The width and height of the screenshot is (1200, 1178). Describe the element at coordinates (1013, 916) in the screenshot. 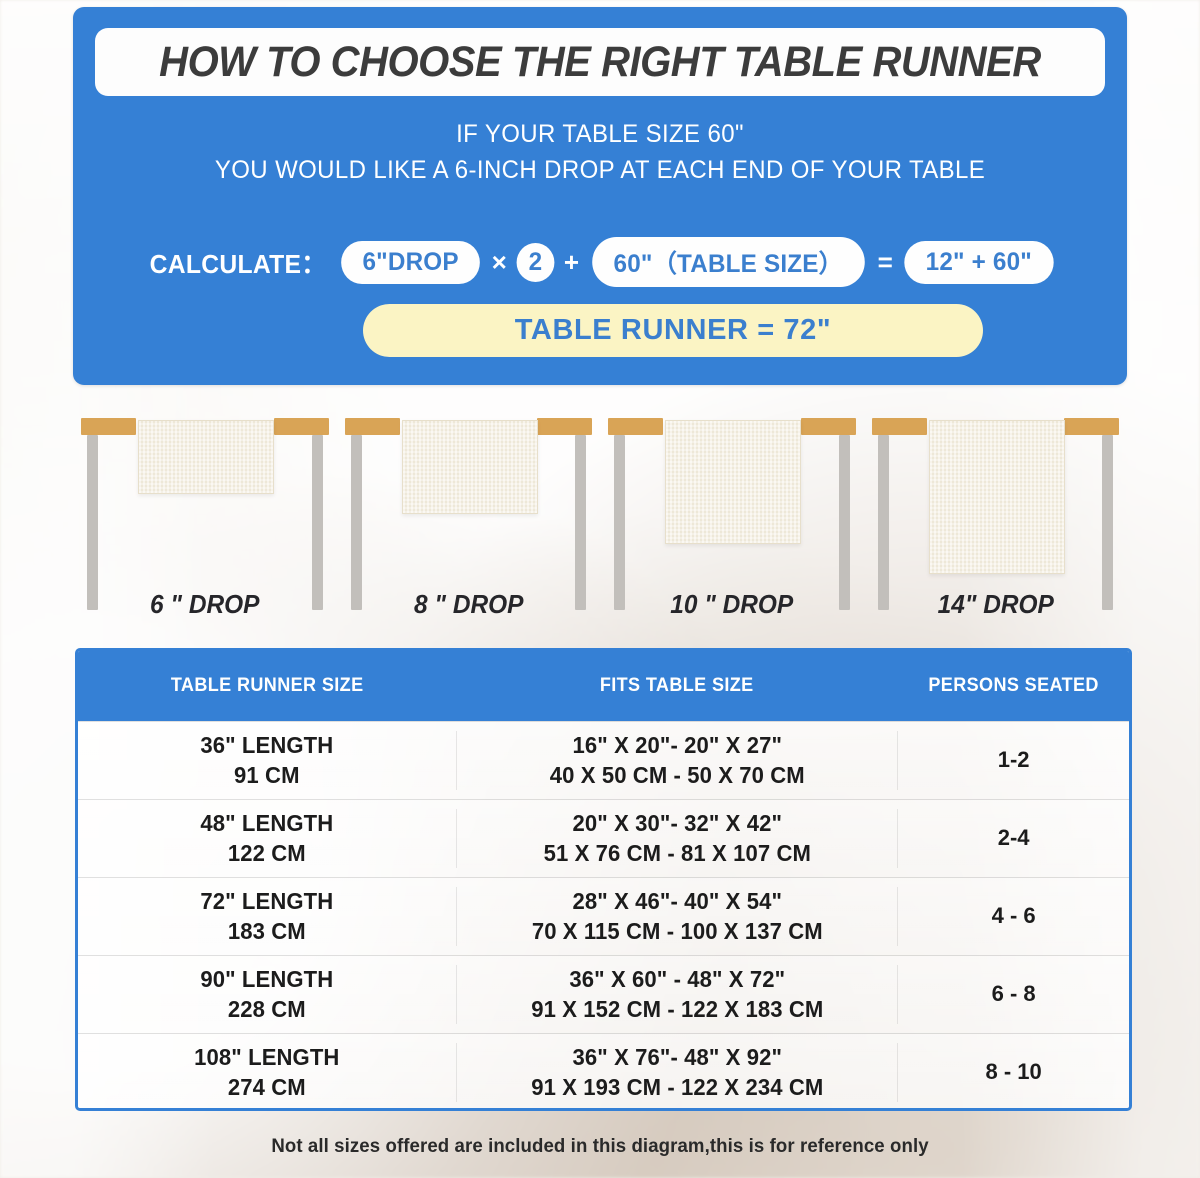

I see `cell-persons-seated: 4 - 6` at that location.